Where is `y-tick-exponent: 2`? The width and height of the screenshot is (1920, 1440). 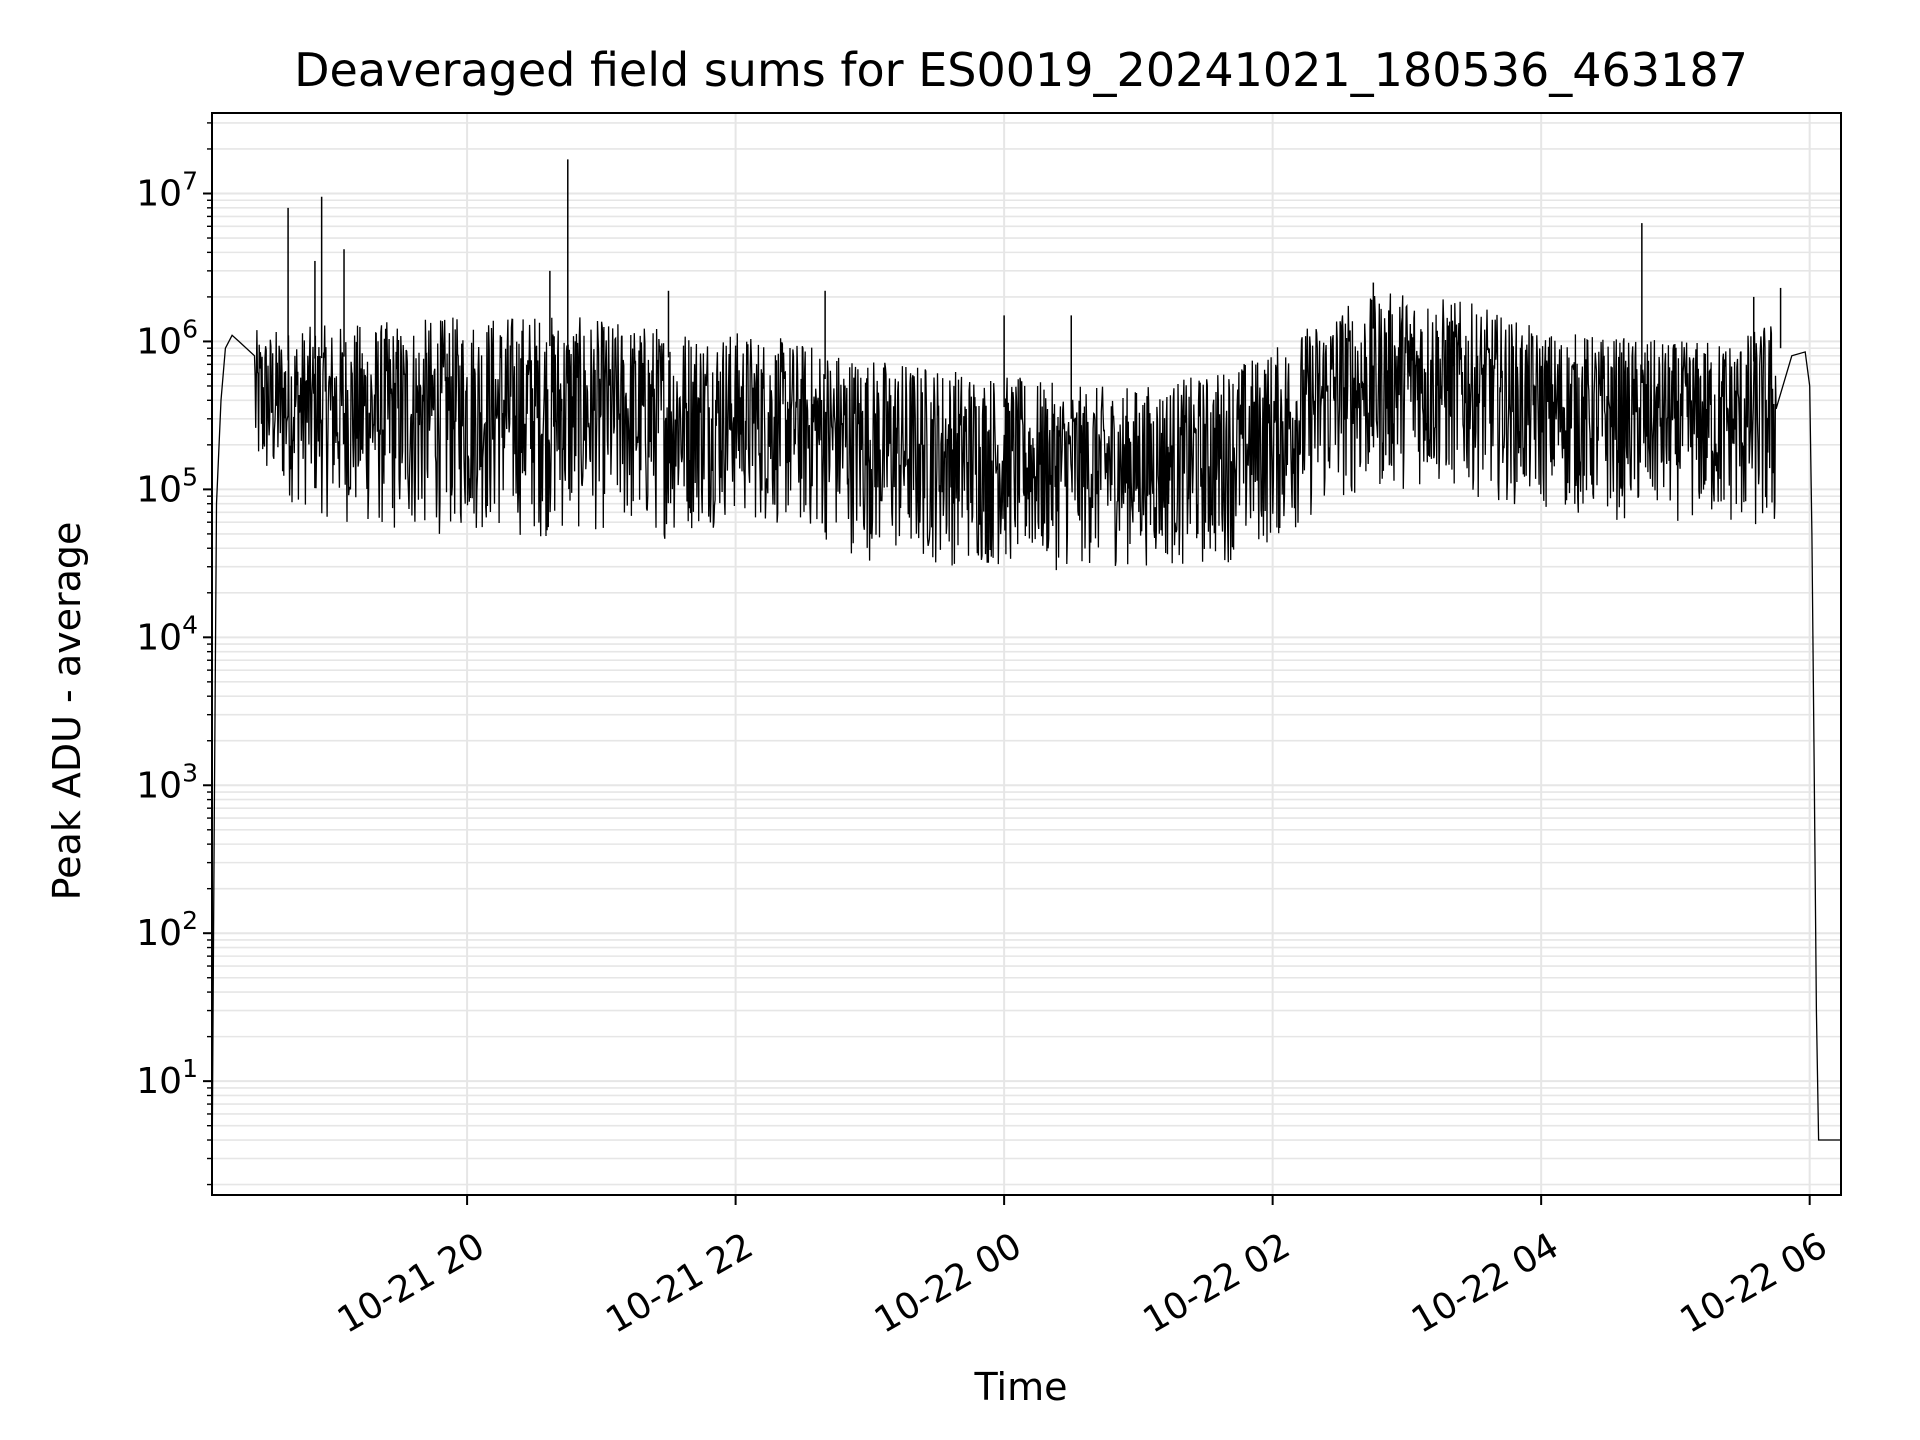 y-tick-exponent: 2 is located at coordinates (190, 920).